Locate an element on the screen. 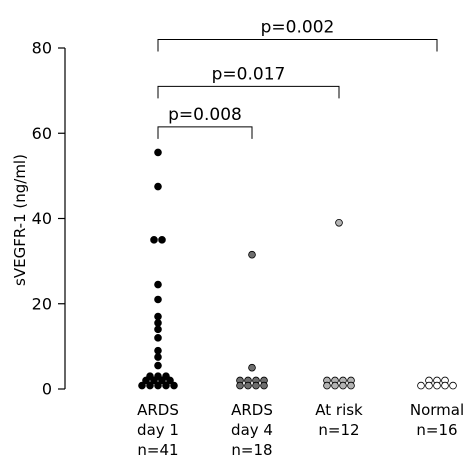 This screenshot has height=463, width=467. y-tick-label: 40 is located at coordinates (42, 218).